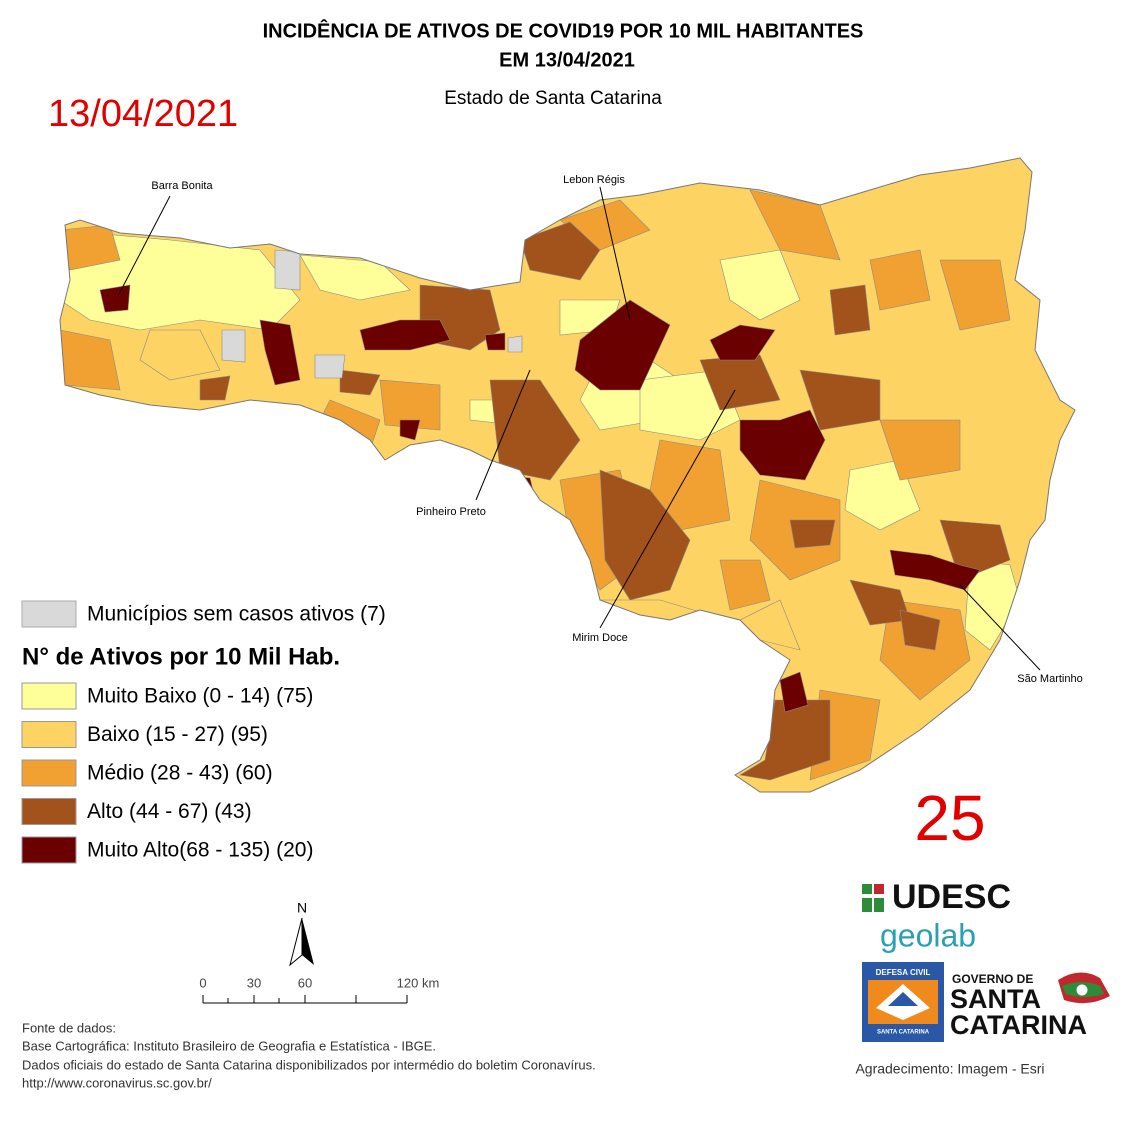 The height and width of the screenshot is (1134, 1134). I want to click on north-arrow: N, so click(301, 933).